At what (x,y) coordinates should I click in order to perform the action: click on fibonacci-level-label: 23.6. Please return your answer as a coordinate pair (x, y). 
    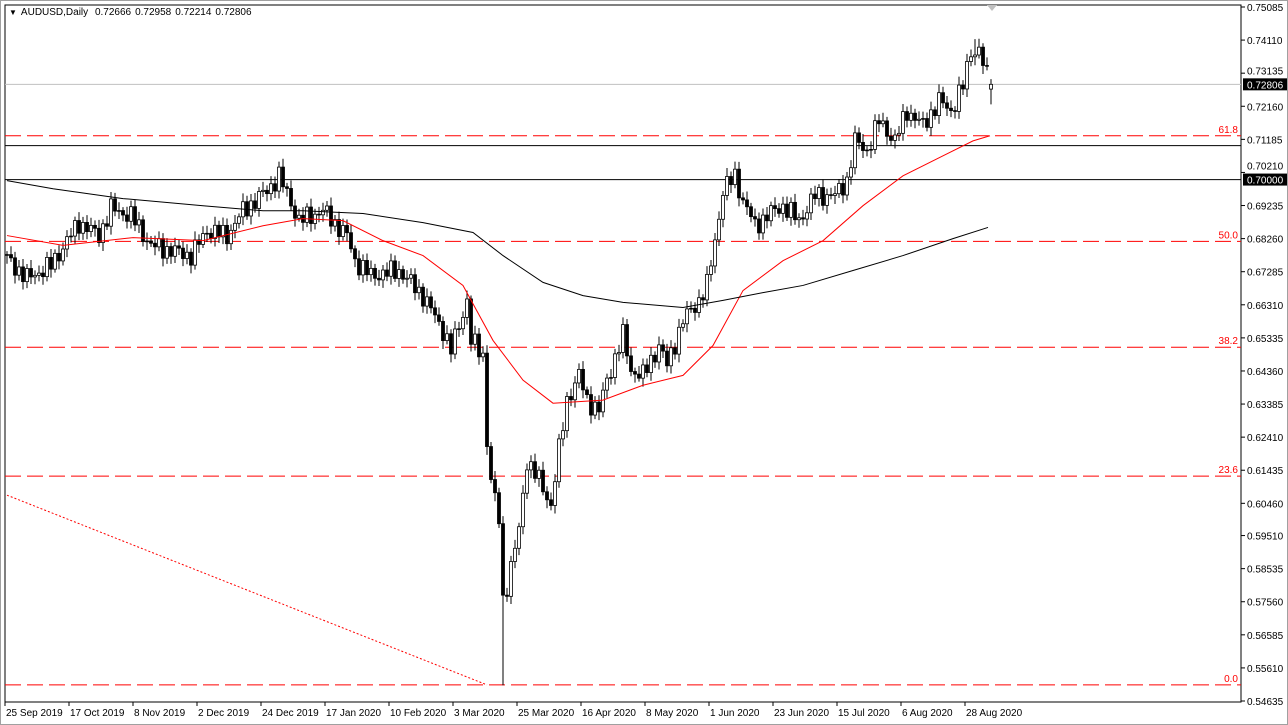
    Looking at the image, I should click on (1229, 470).